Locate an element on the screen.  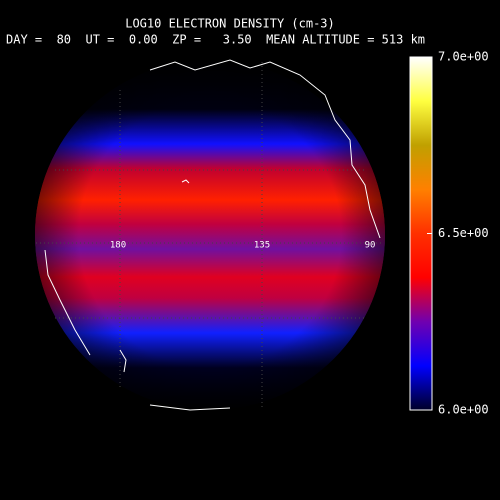
title: LOG10 ELECTRON DENSITY (cm-3) is located at coordinates (230, 24).